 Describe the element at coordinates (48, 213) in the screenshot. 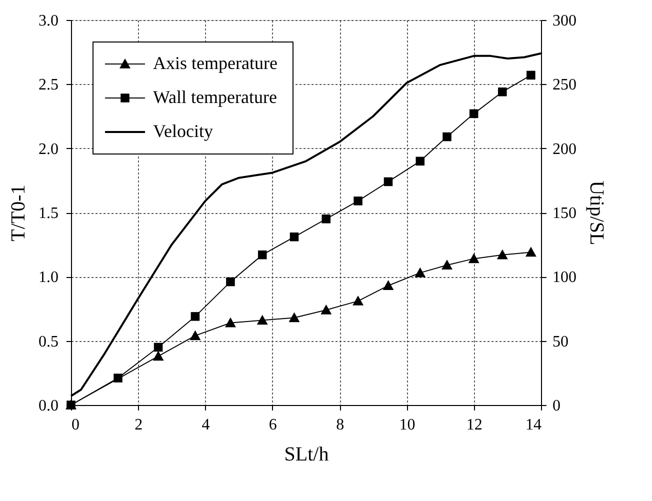

I see `y-tick-label: 1.5` at that location.